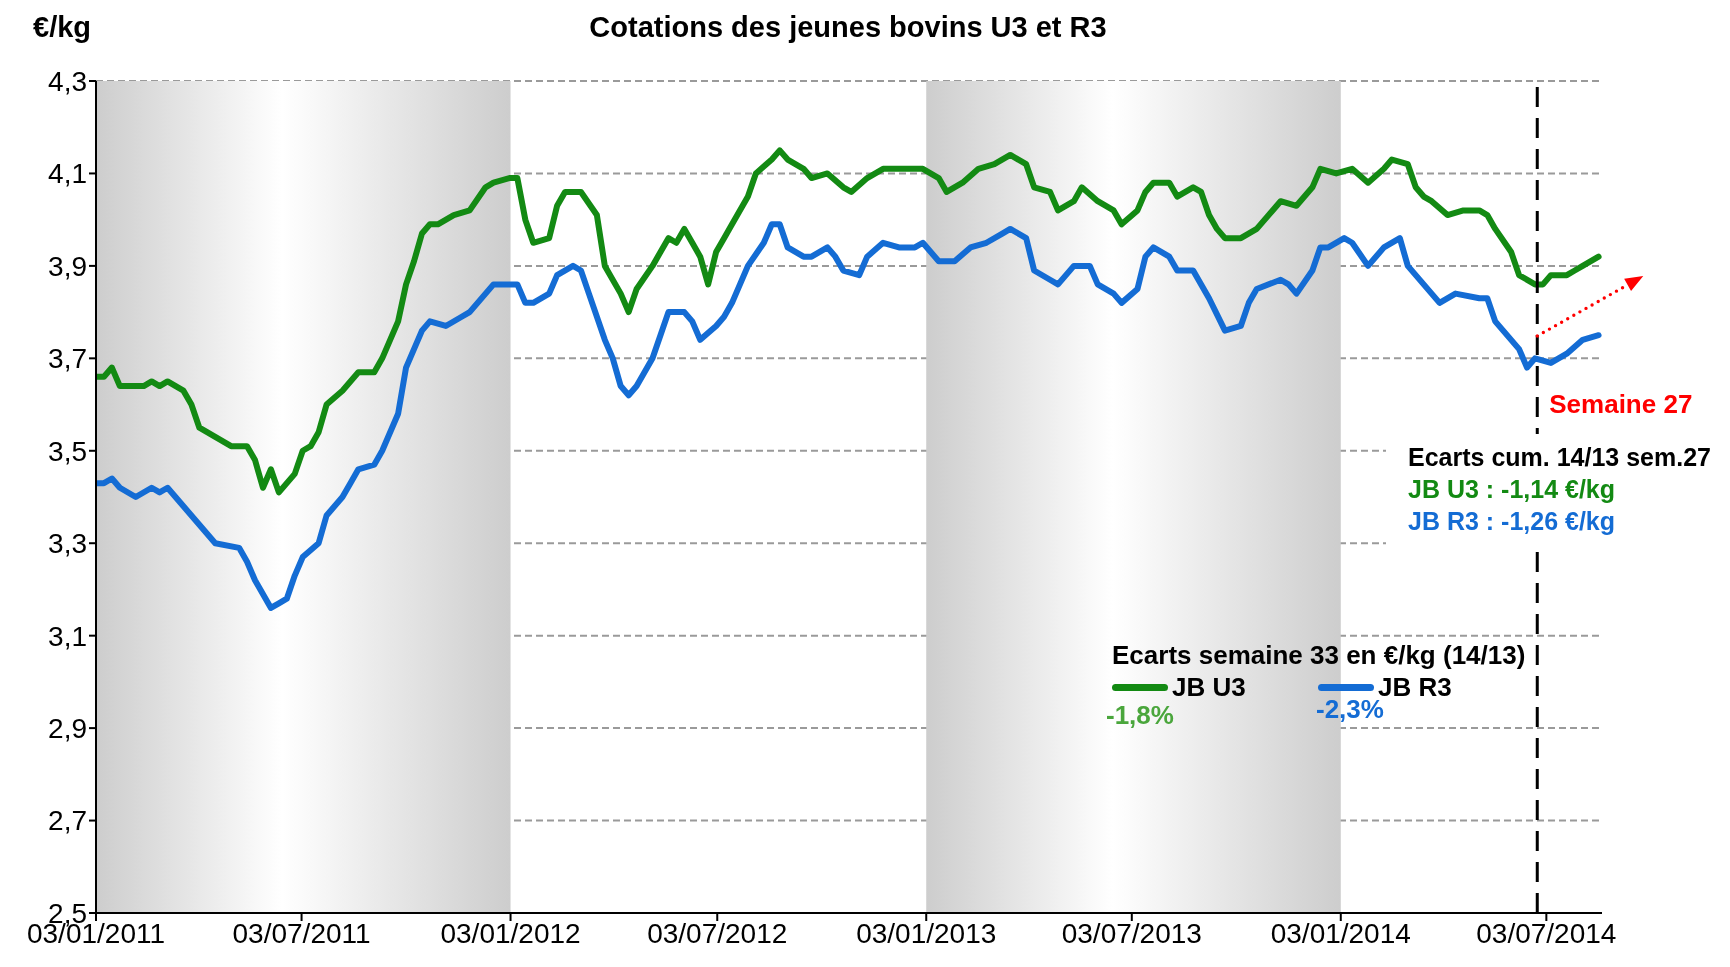  What do you see at coordinates (67, 729) in the screenshot?
I see `y-tick-label: 2,9` at bounding box center [67, 729].